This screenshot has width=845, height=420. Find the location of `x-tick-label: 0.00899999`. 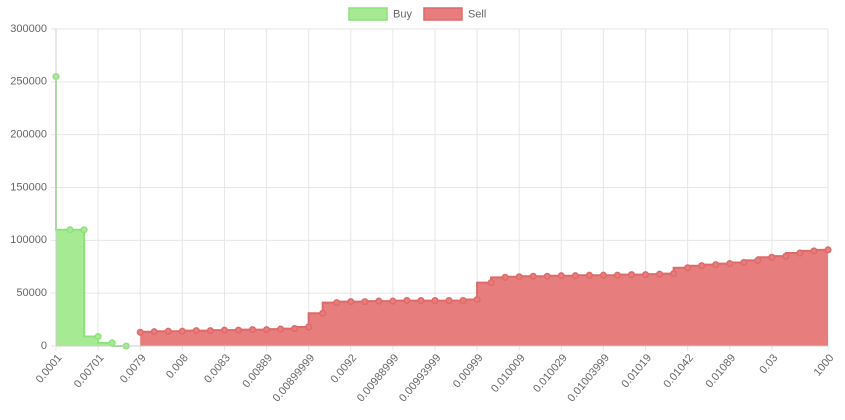

x-tick-label: 0.00899999 is located at coordinates (294, 378).